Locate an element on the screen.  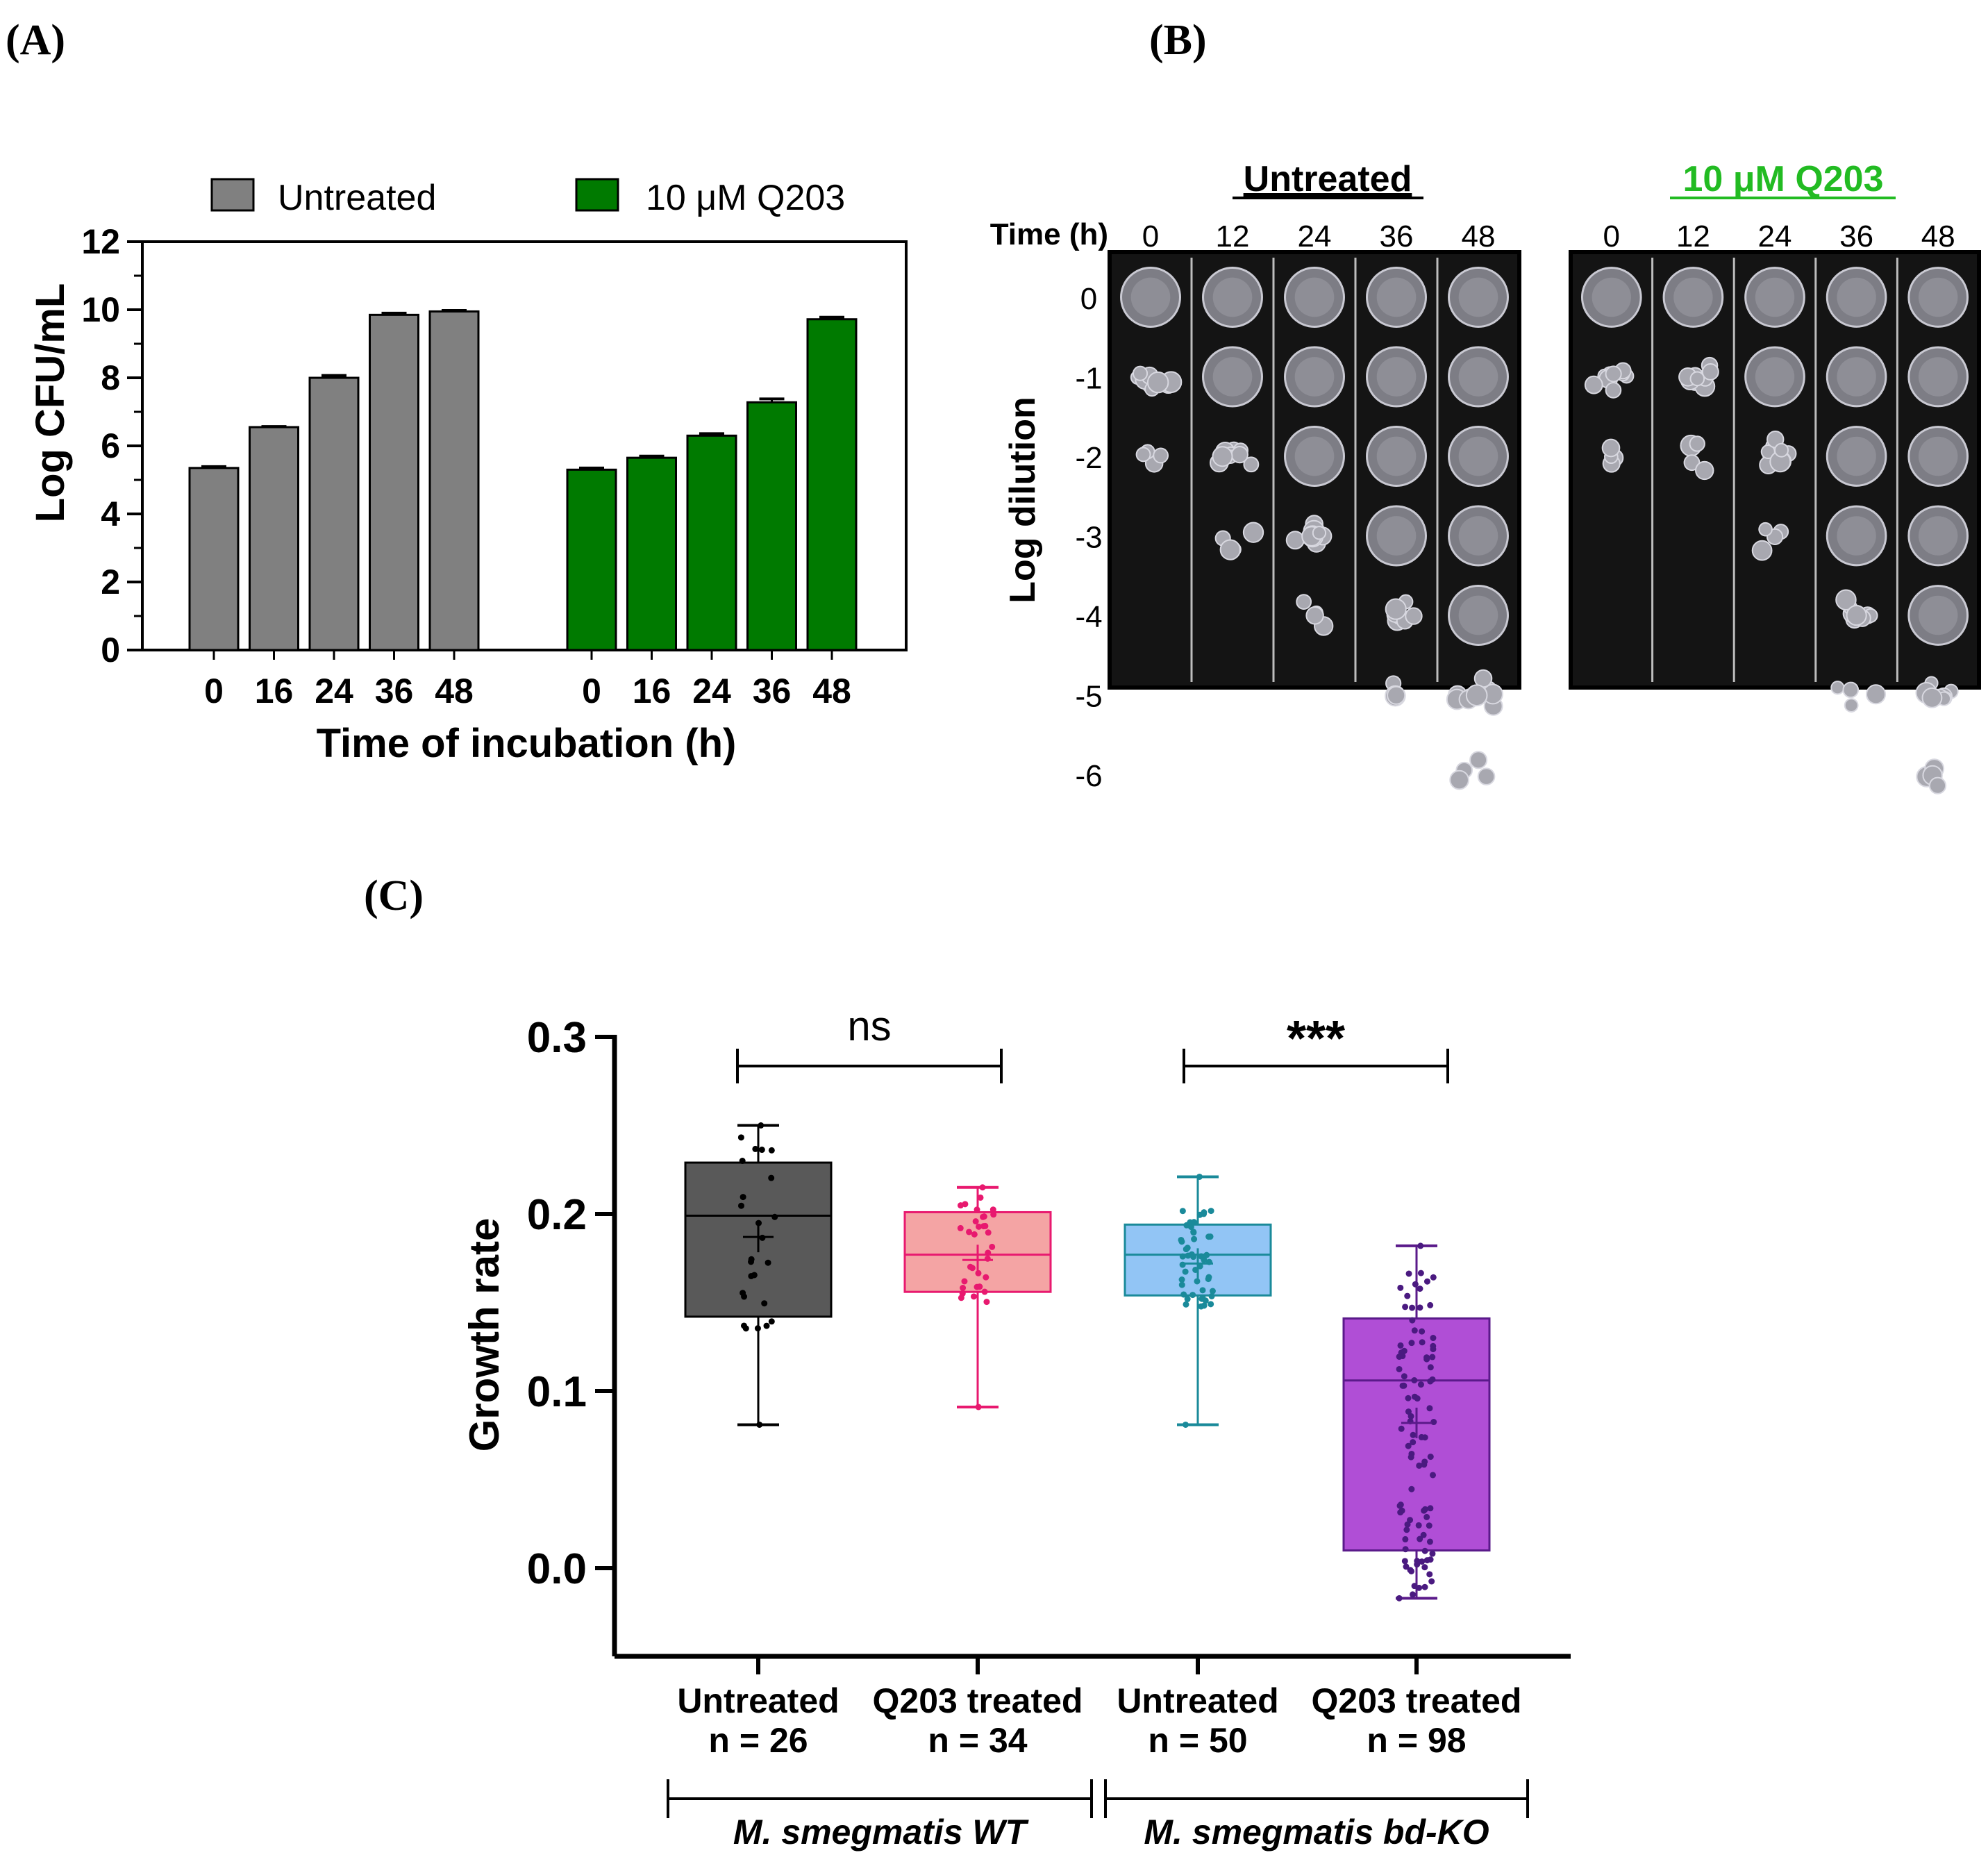
b-time-tick-label: 12 is located at coordinates (1233, 236).